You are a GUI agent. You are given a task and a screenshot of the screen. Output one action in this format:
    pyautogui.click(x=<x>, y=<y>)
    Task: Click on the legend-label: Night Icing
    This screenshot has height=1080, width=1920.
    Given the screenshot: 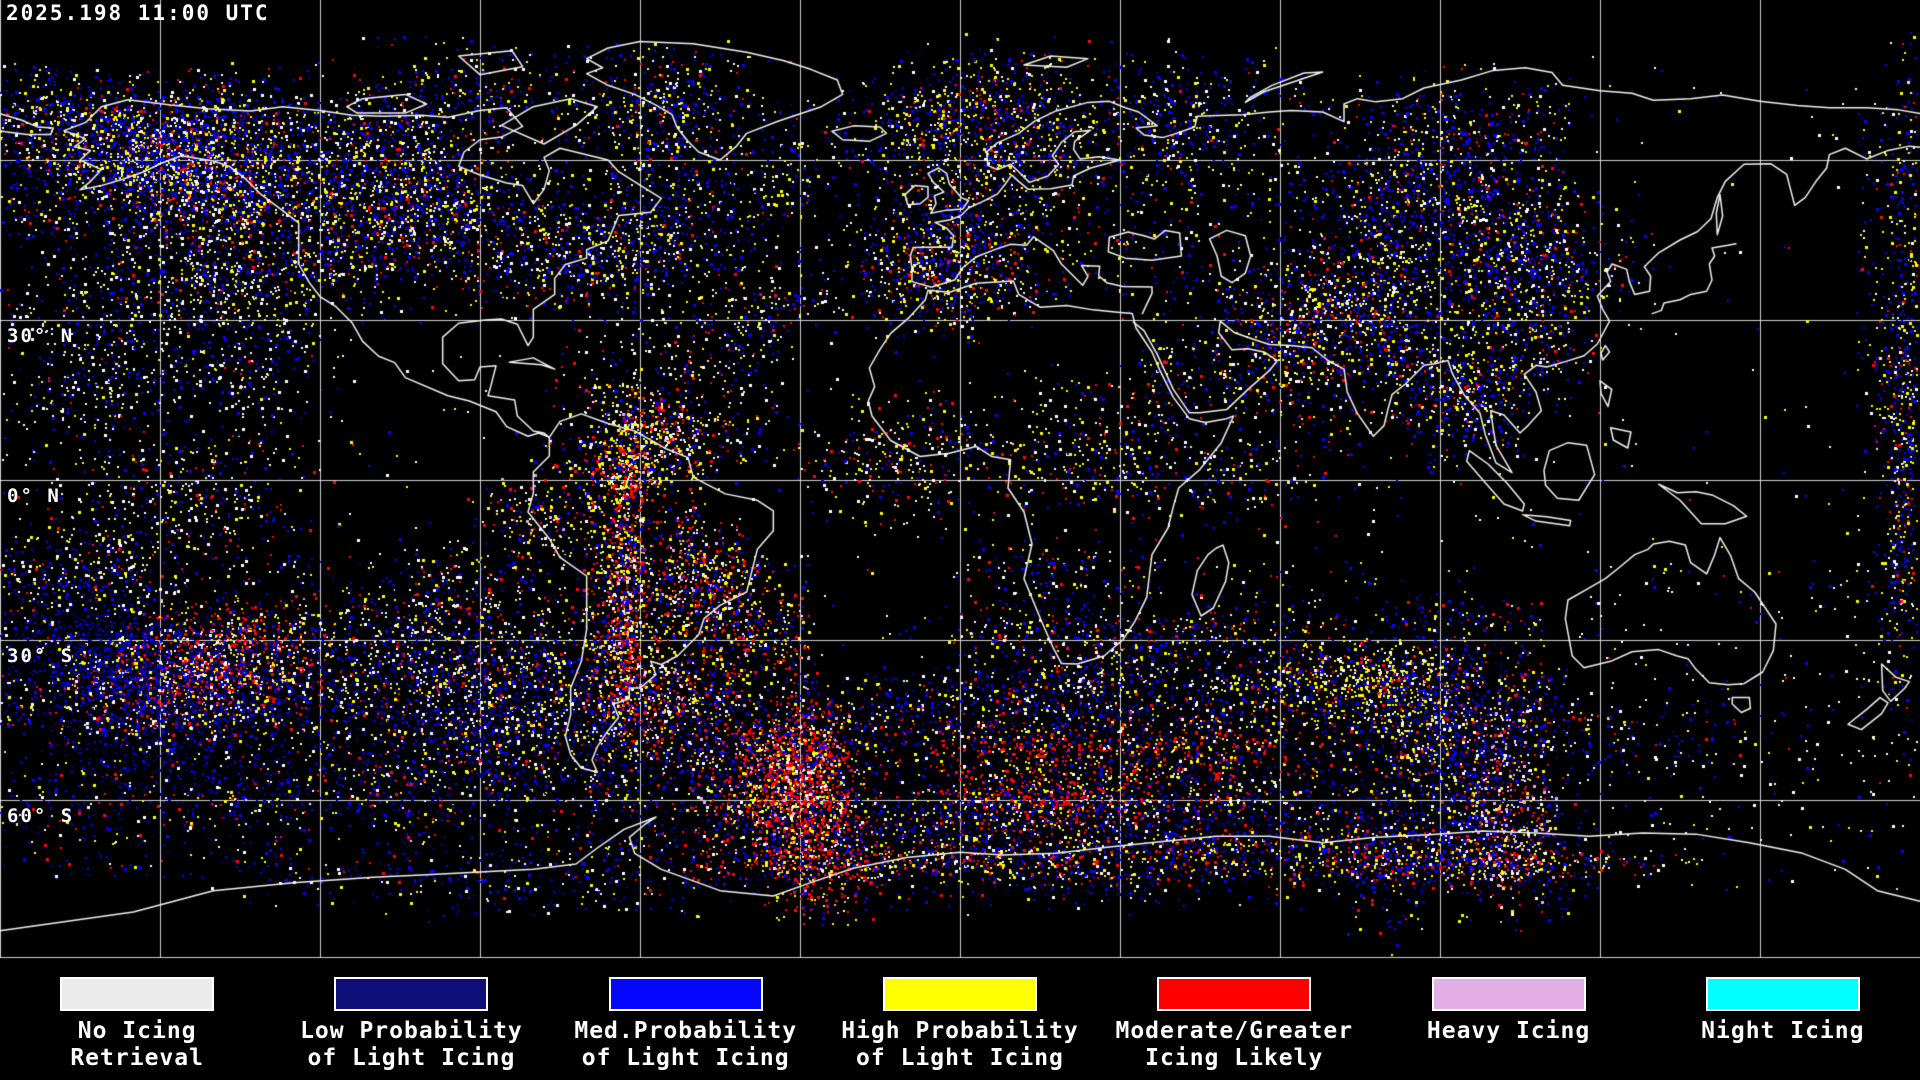 What is the action you would take?
    pyautogui.click(x=1783, y=1031)
    